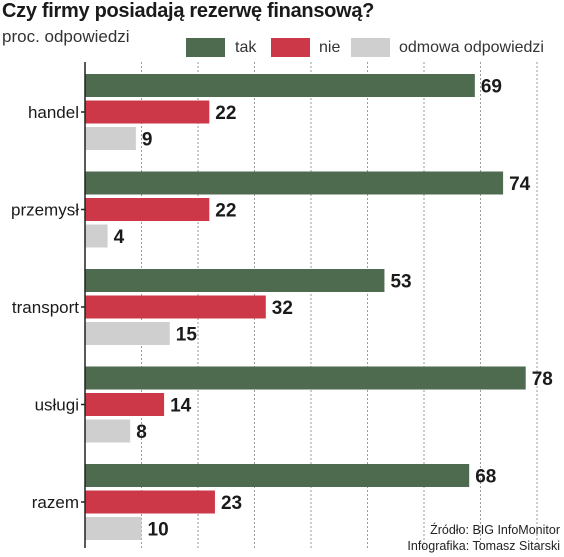 The height and width of the screenshot is (557, 564). What do you see at coordinates (485, 477) in the screenshot?
I see `data-label: 68` at bounding box center [485, 477].